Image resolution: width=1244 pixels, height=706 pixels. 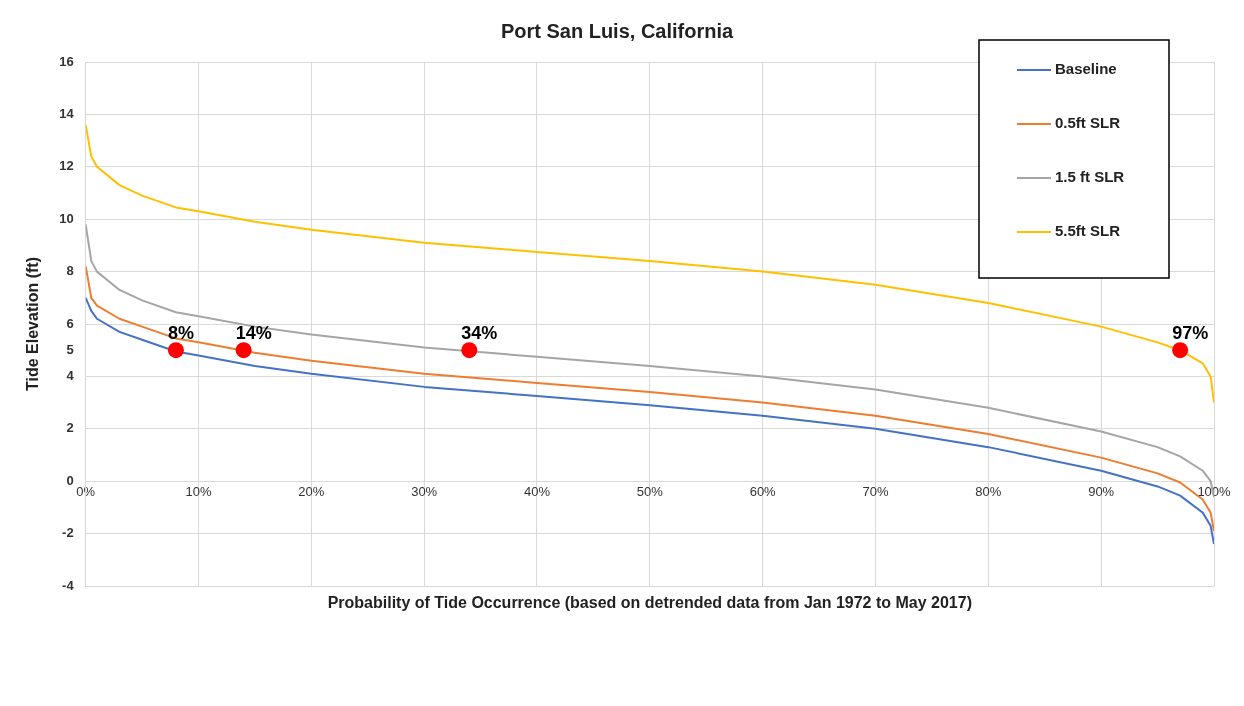 I want to click on legend-label: 5.5ft SLR, so click(x=1088, y=231).